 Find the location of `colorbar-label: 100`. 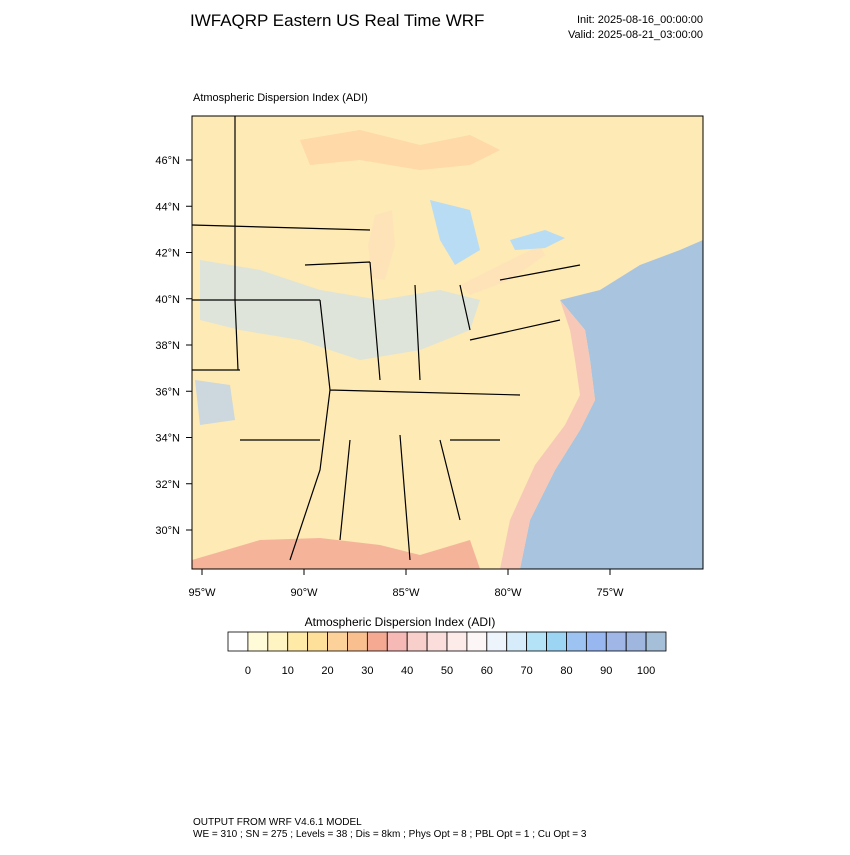

colorbar-label: 100 is located at coordinates (646, 671).